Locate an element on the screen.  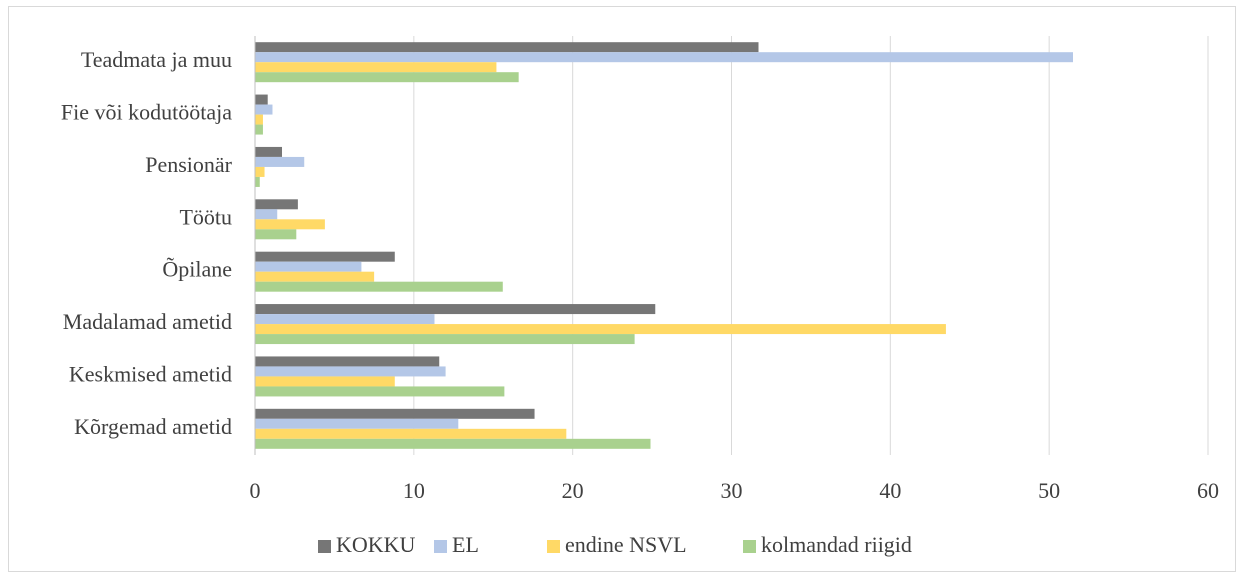
legend-label: KOKKU is located at coordinates (376, 544).